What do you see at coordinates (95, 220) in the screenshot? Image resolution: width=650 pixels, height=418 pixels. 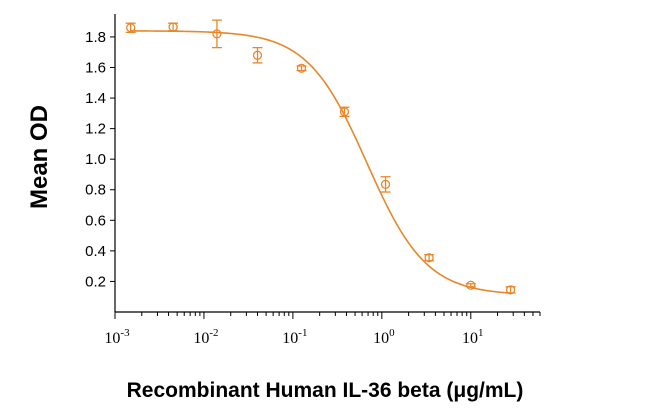 I see `y-tick-label: 0.6` at bounding box center [95, 220].